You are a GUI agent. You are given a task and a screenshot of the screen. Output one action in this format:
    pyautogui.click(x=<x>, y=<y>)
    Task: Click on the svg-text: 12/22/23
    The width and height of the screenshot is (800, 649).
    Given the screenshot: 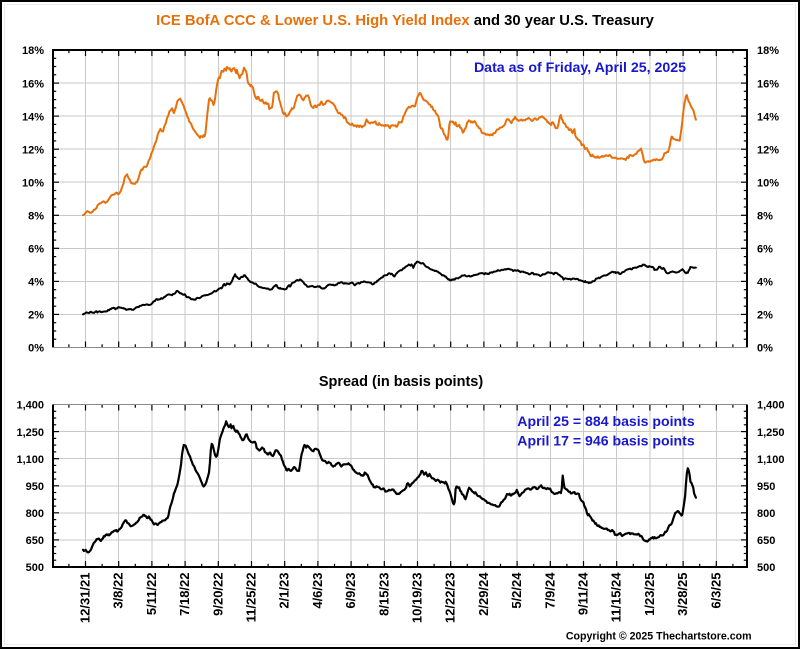 What is the action you would take?
    pyautogui.click(x=450, y=598)
    